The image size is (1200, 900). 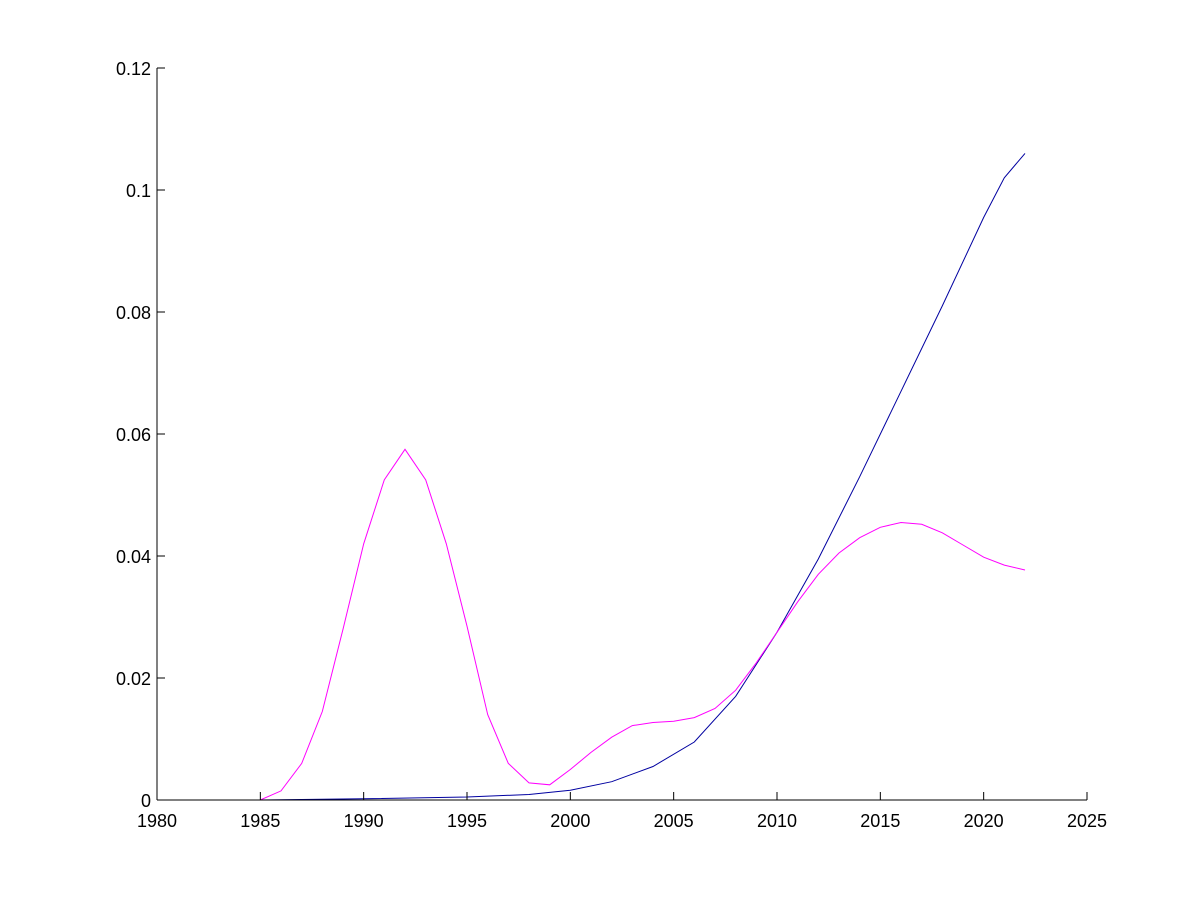 What do you see at coordinates (133, 313) in the screenshot?
I see `y-tick-label: 0.08` at bounding box center [133, 313].